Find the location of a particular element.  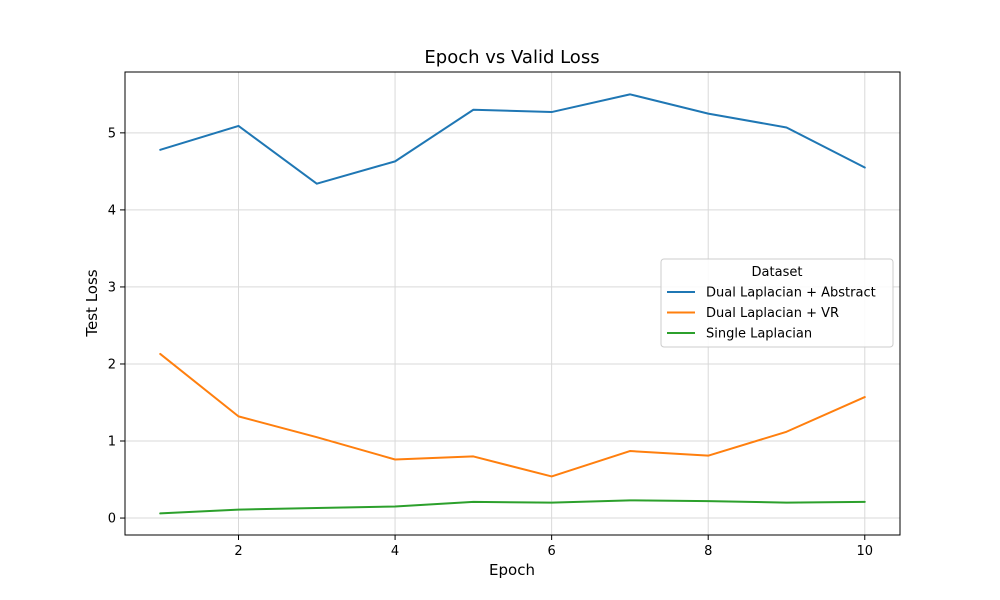

chart-title: Epoch vs Valid Loss is located at coordinates (511, 57).